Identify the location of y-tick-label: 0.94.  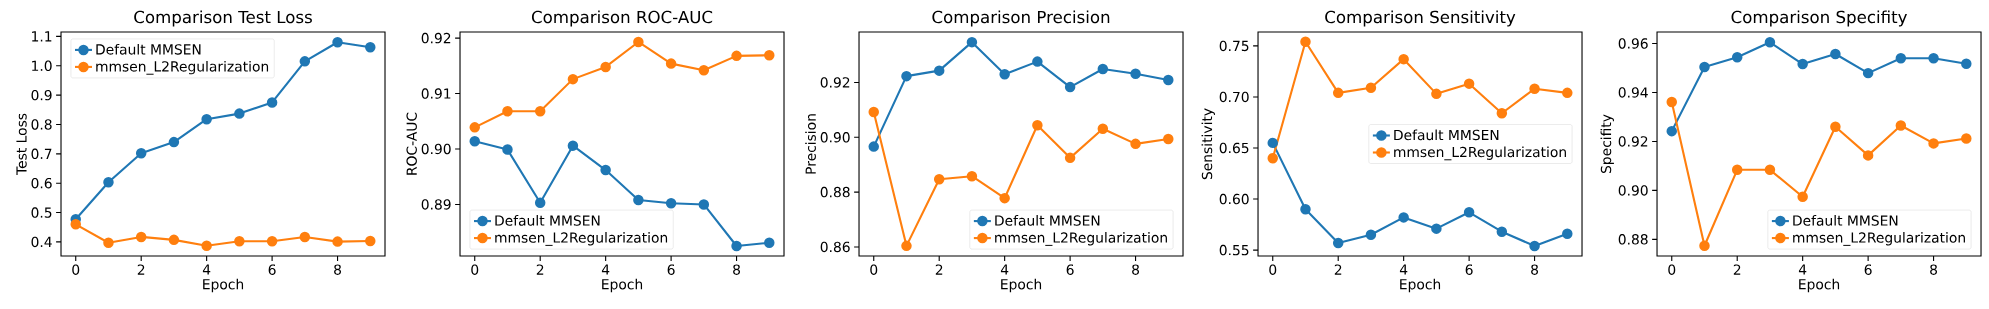
(1633, 92).